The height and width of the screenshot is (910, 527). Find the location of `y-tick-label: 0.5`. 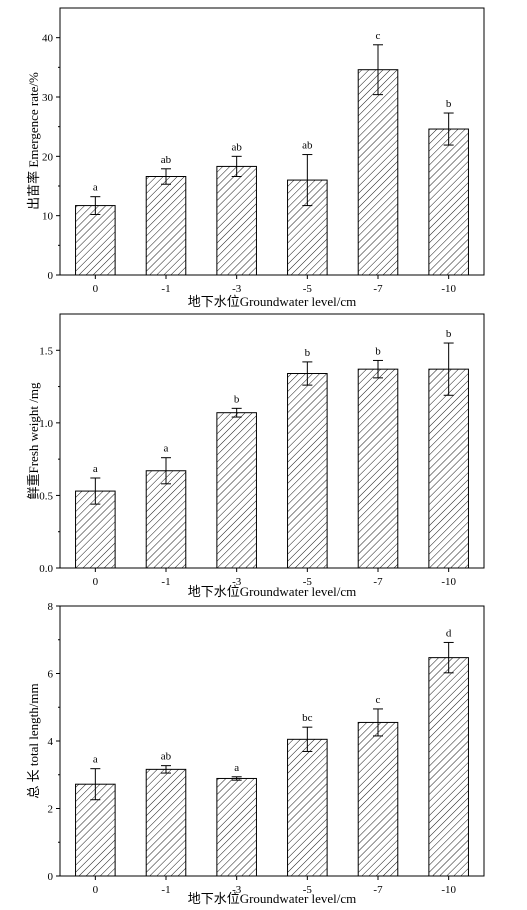

y-tick-label: 0.5 is located at coordinates (46, 496).